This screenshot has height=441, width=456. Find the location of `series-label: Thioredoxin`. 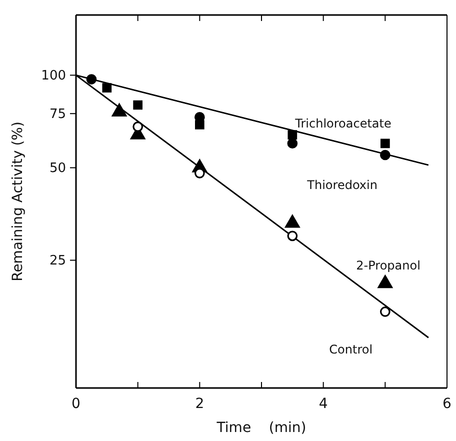

series-label: Thioredoxin is located at coordinates (342, 185).